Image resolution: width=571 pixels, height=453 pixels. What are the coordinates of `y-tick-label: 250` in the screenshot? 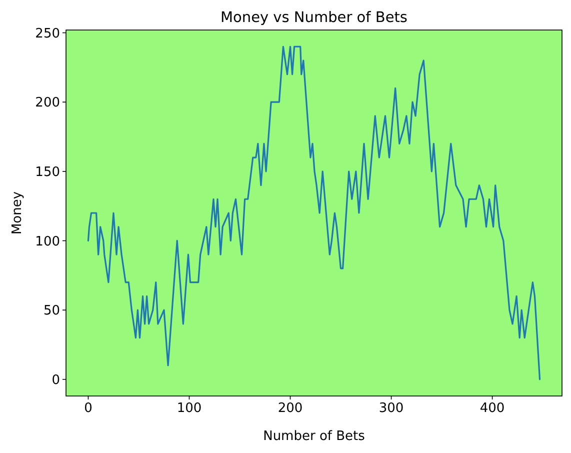 It's located at (47, 34).